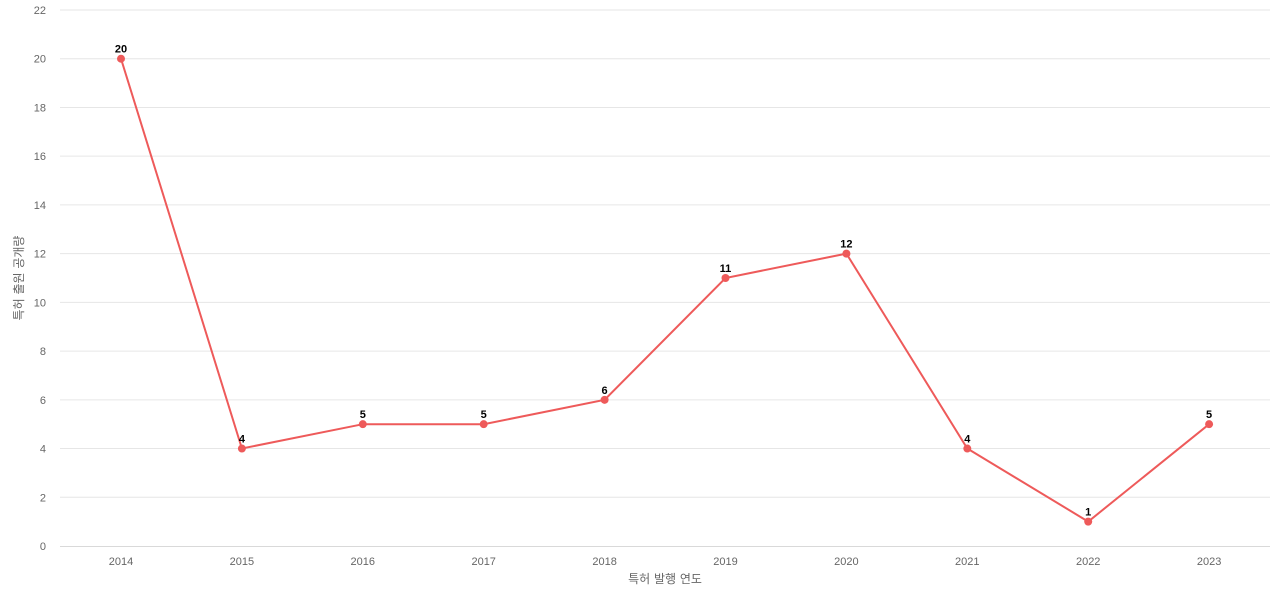 This screenshot has width=1280, height=600. Describe the element at coordinates (40, 255) in the screenshot. I see `y-tick-label: 12` at that location.